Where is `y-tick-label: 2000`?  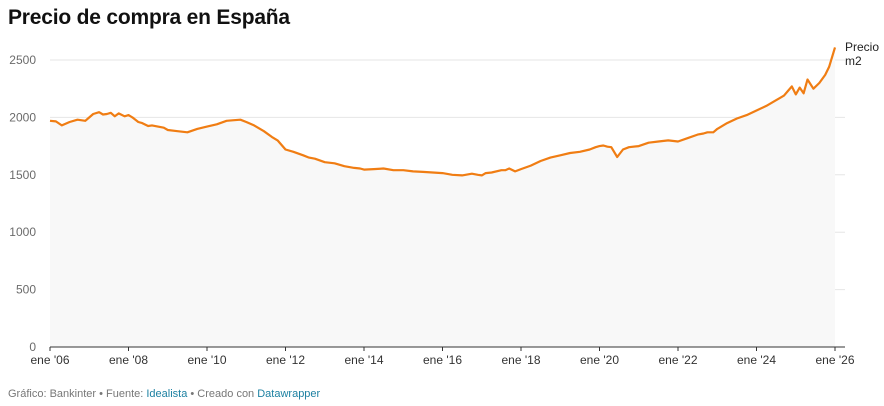 y-tick-label: 2000 is located at coordinates (22, 117).